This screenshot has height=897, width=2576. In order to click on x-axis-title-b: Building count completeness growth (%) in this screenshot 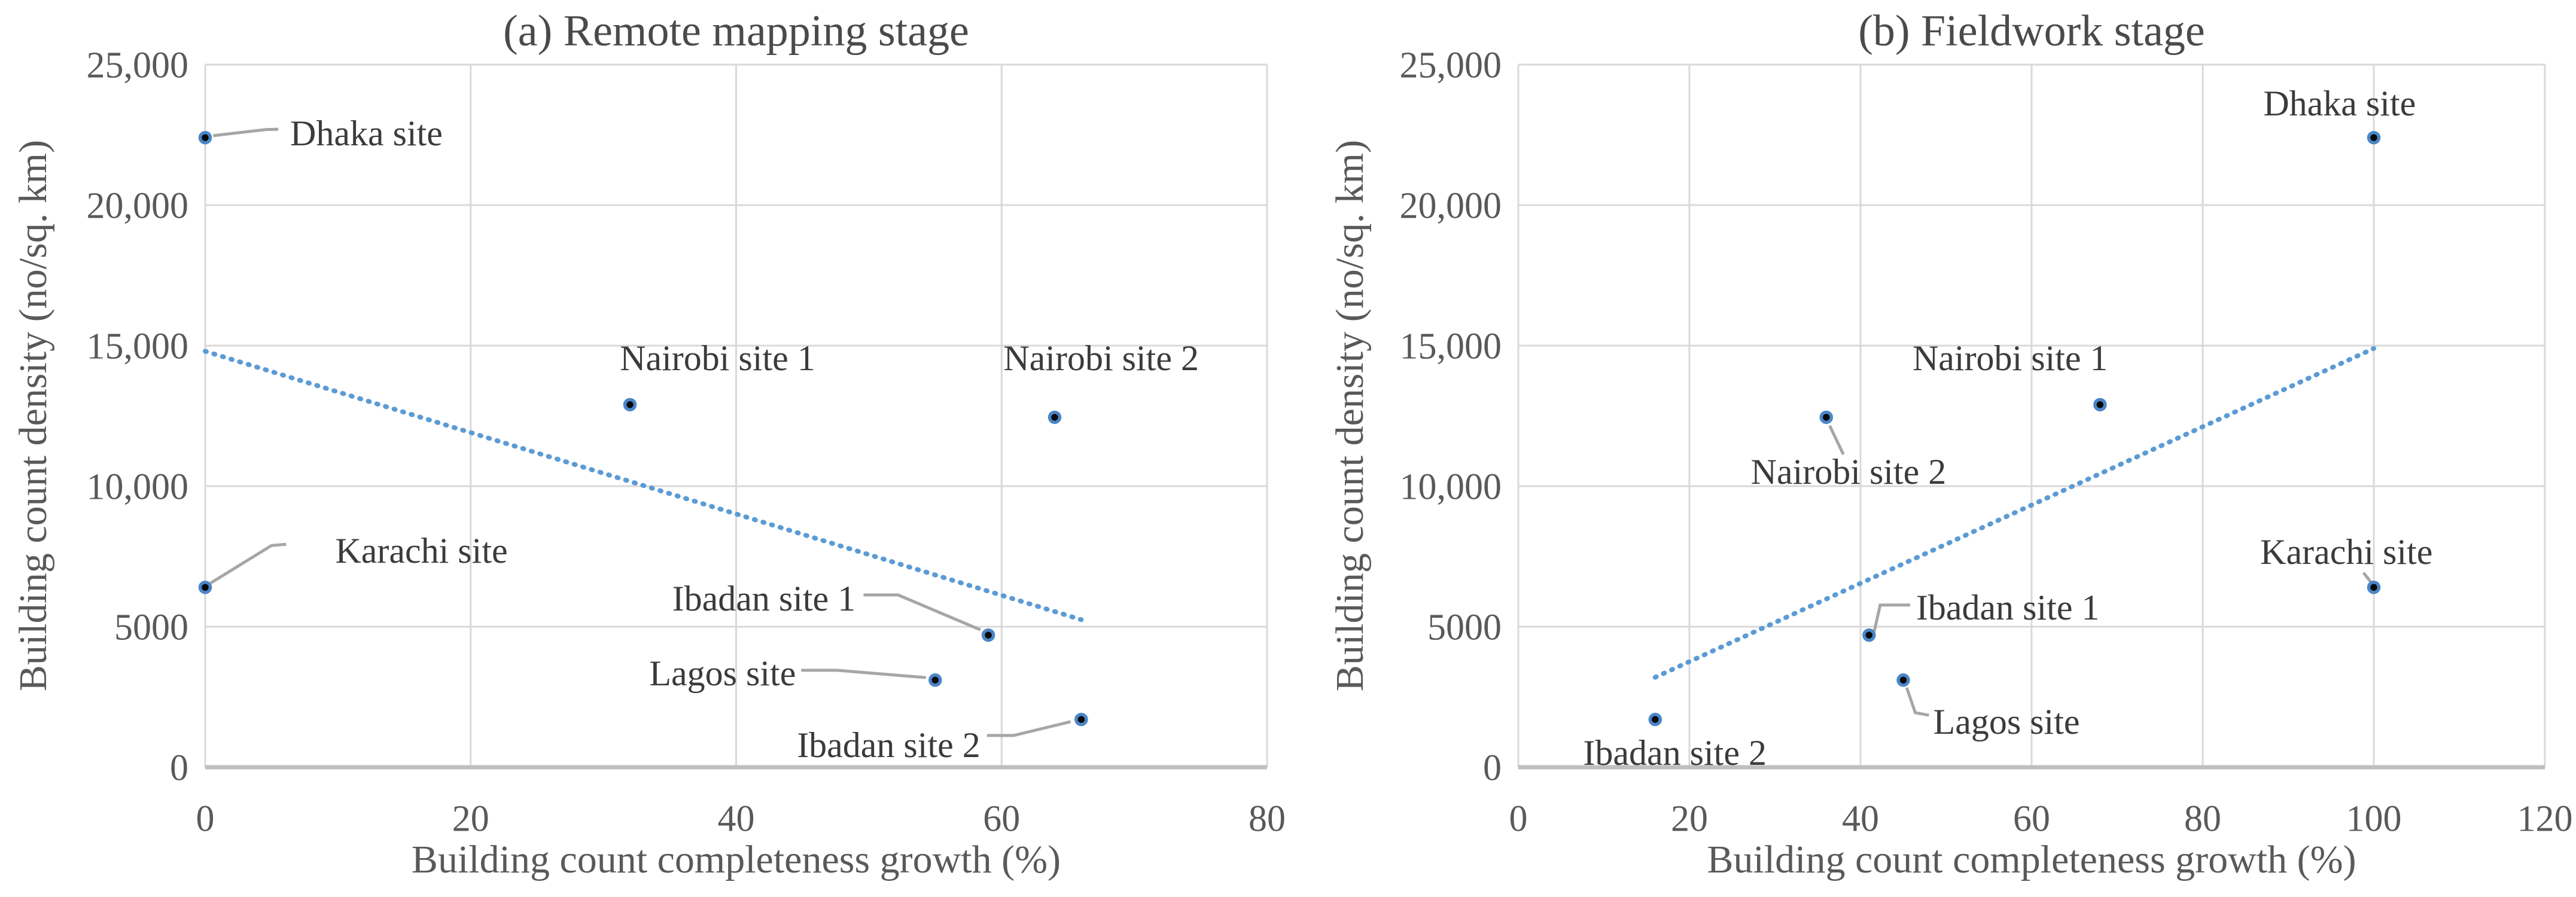, I will do `click(2031, 859)`.